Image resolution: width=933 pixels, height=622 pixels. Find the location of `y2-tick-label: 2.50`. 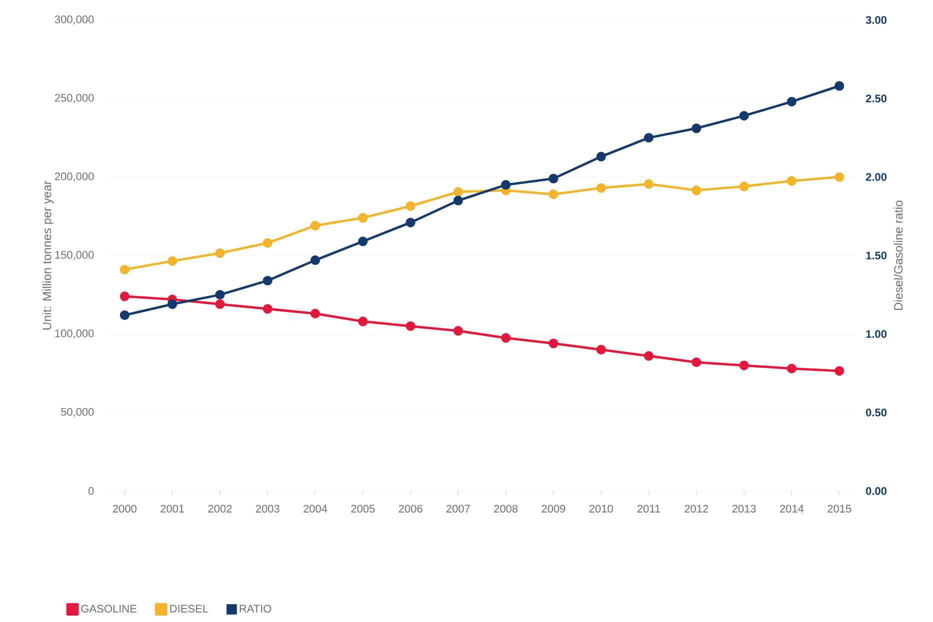

y2-tick-label: 2.50 is located at coordinates (876, 98).